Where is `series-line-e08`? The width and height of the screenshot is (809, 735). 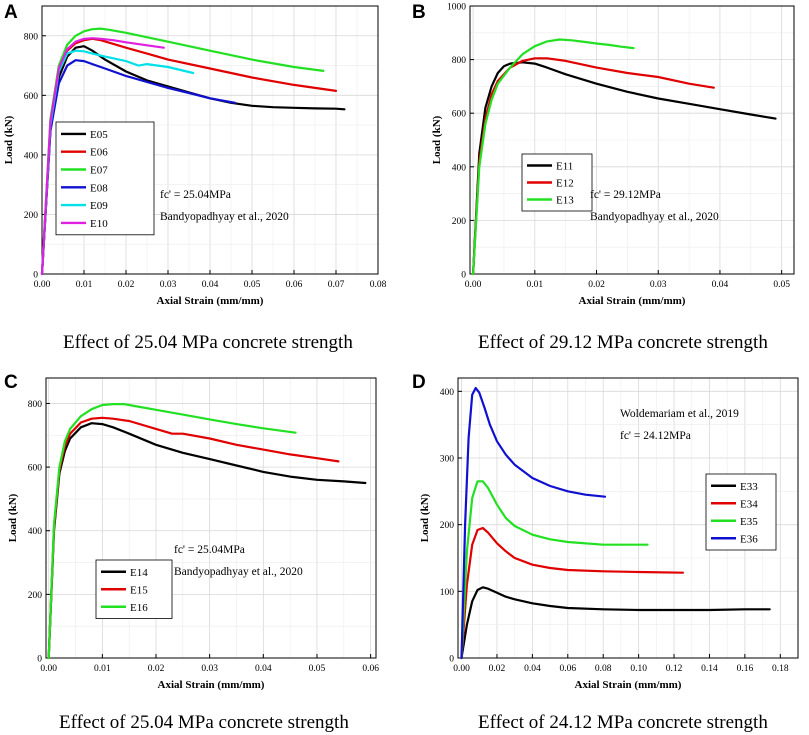 series-line-e08 is located at coordinates (138, 167).